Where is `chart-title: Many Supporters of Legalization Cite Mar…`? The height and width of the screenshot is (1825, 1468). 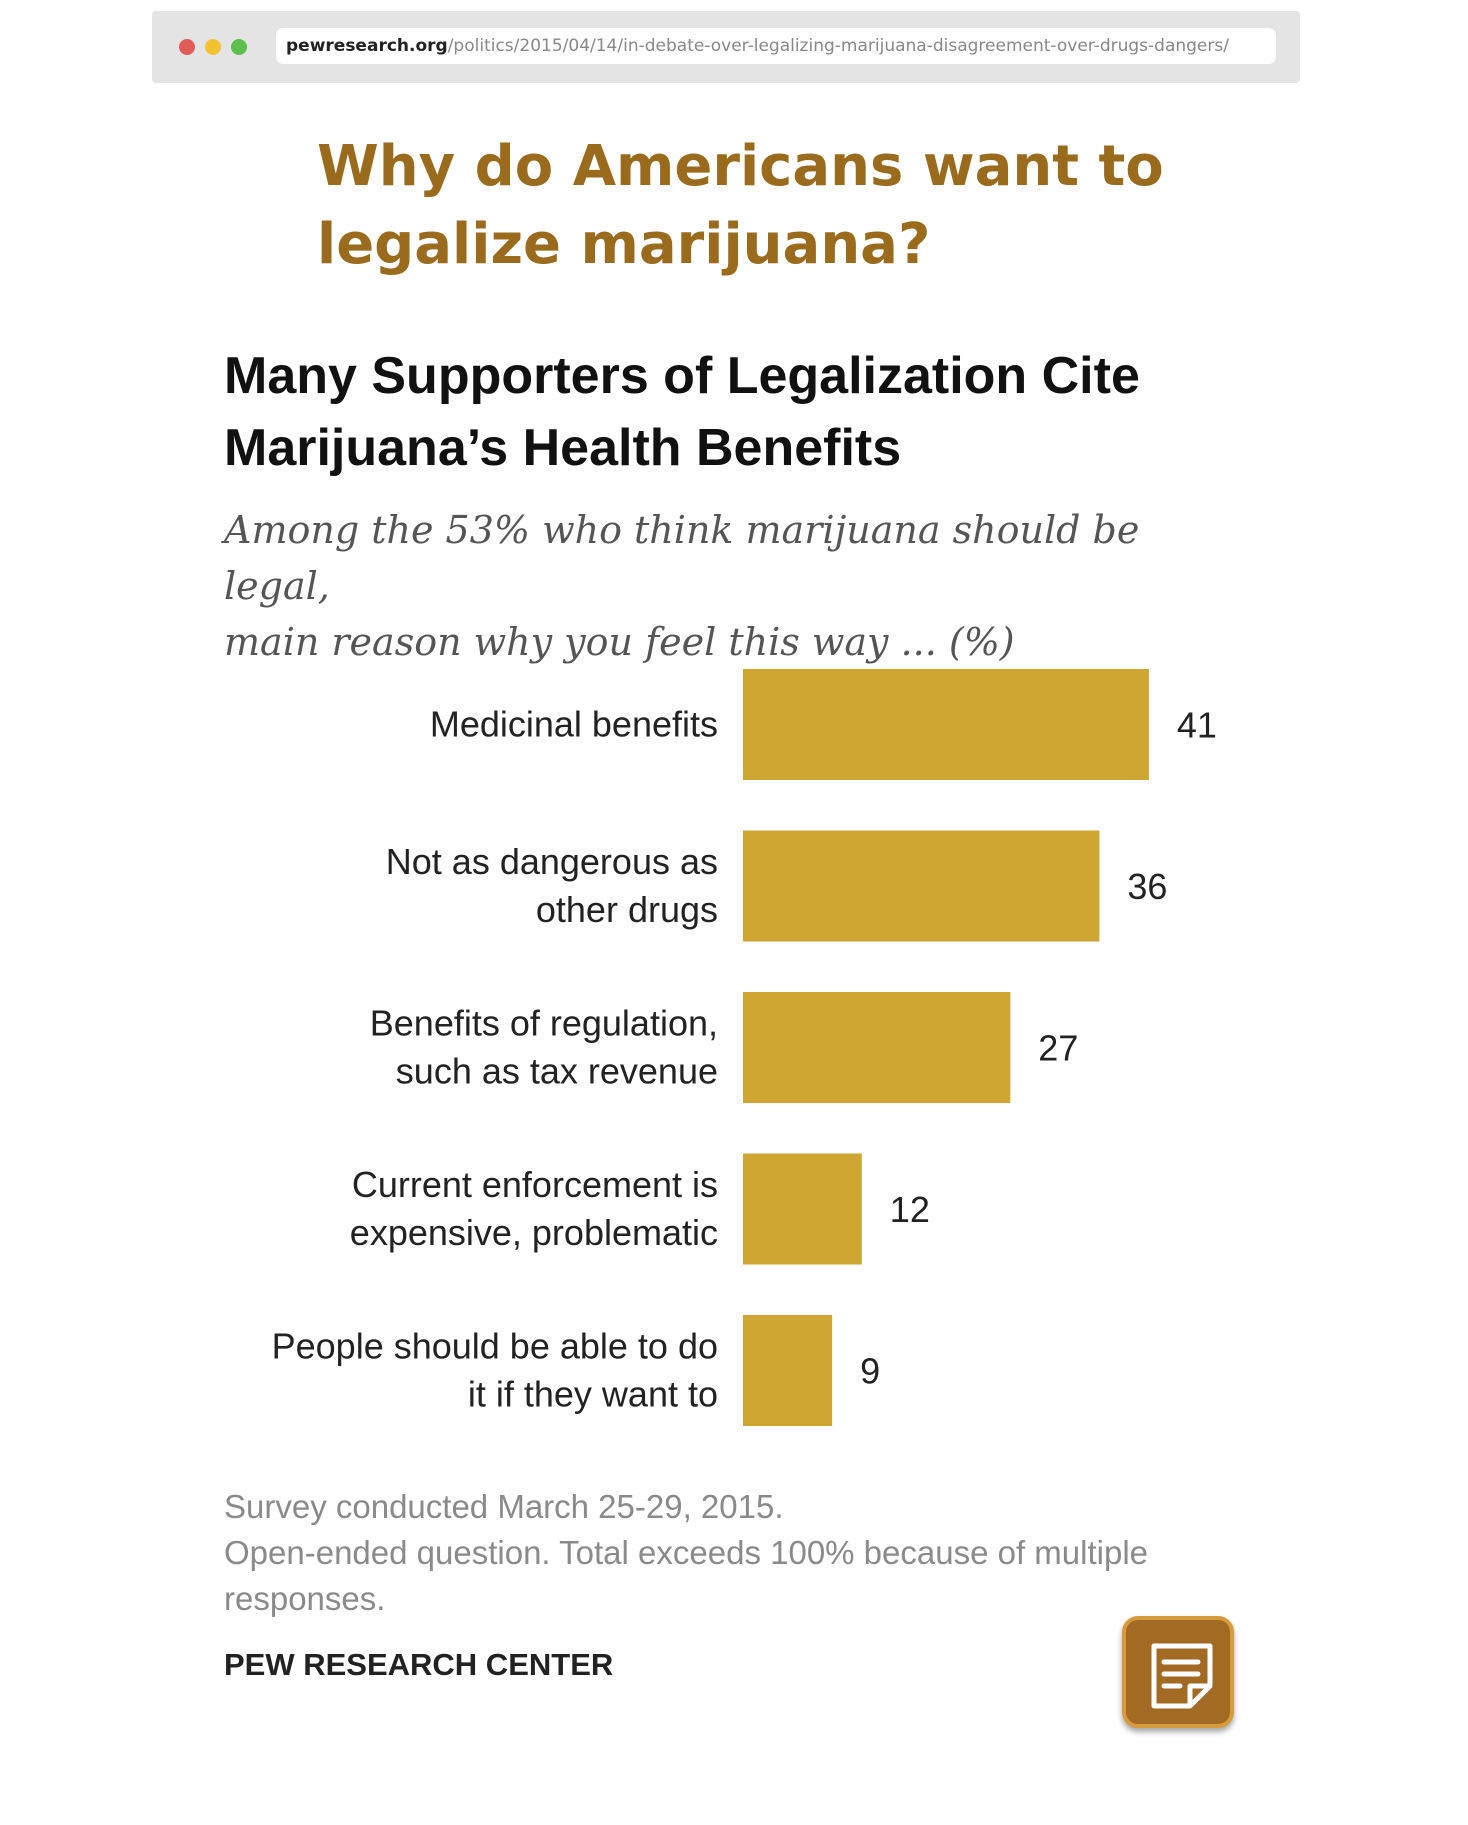
chart-title: Many Supporters of Legalization Cite Mar… is located at coordinates (724, 412).